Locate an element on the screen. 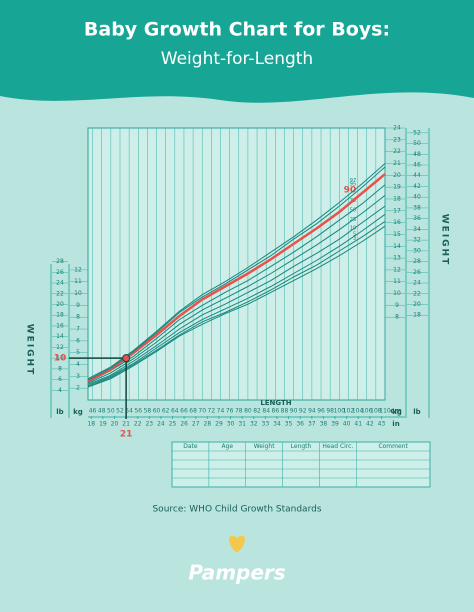  y2-tick-label: 52 is located at coordinates (417, 132).